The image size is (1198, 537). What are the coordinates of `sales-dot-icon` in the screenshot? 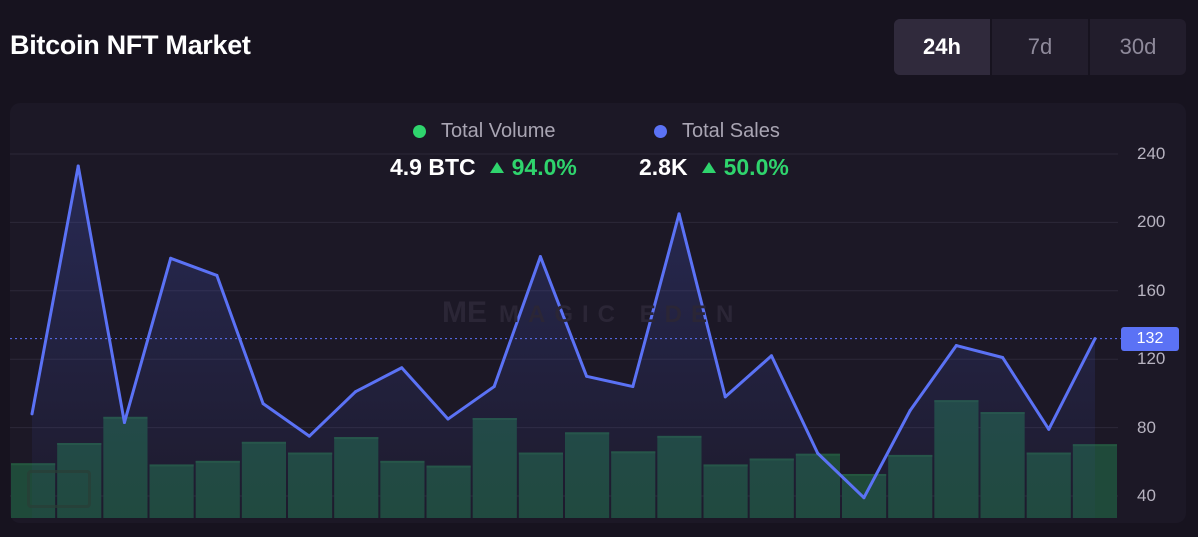 It's located at (660, 131).